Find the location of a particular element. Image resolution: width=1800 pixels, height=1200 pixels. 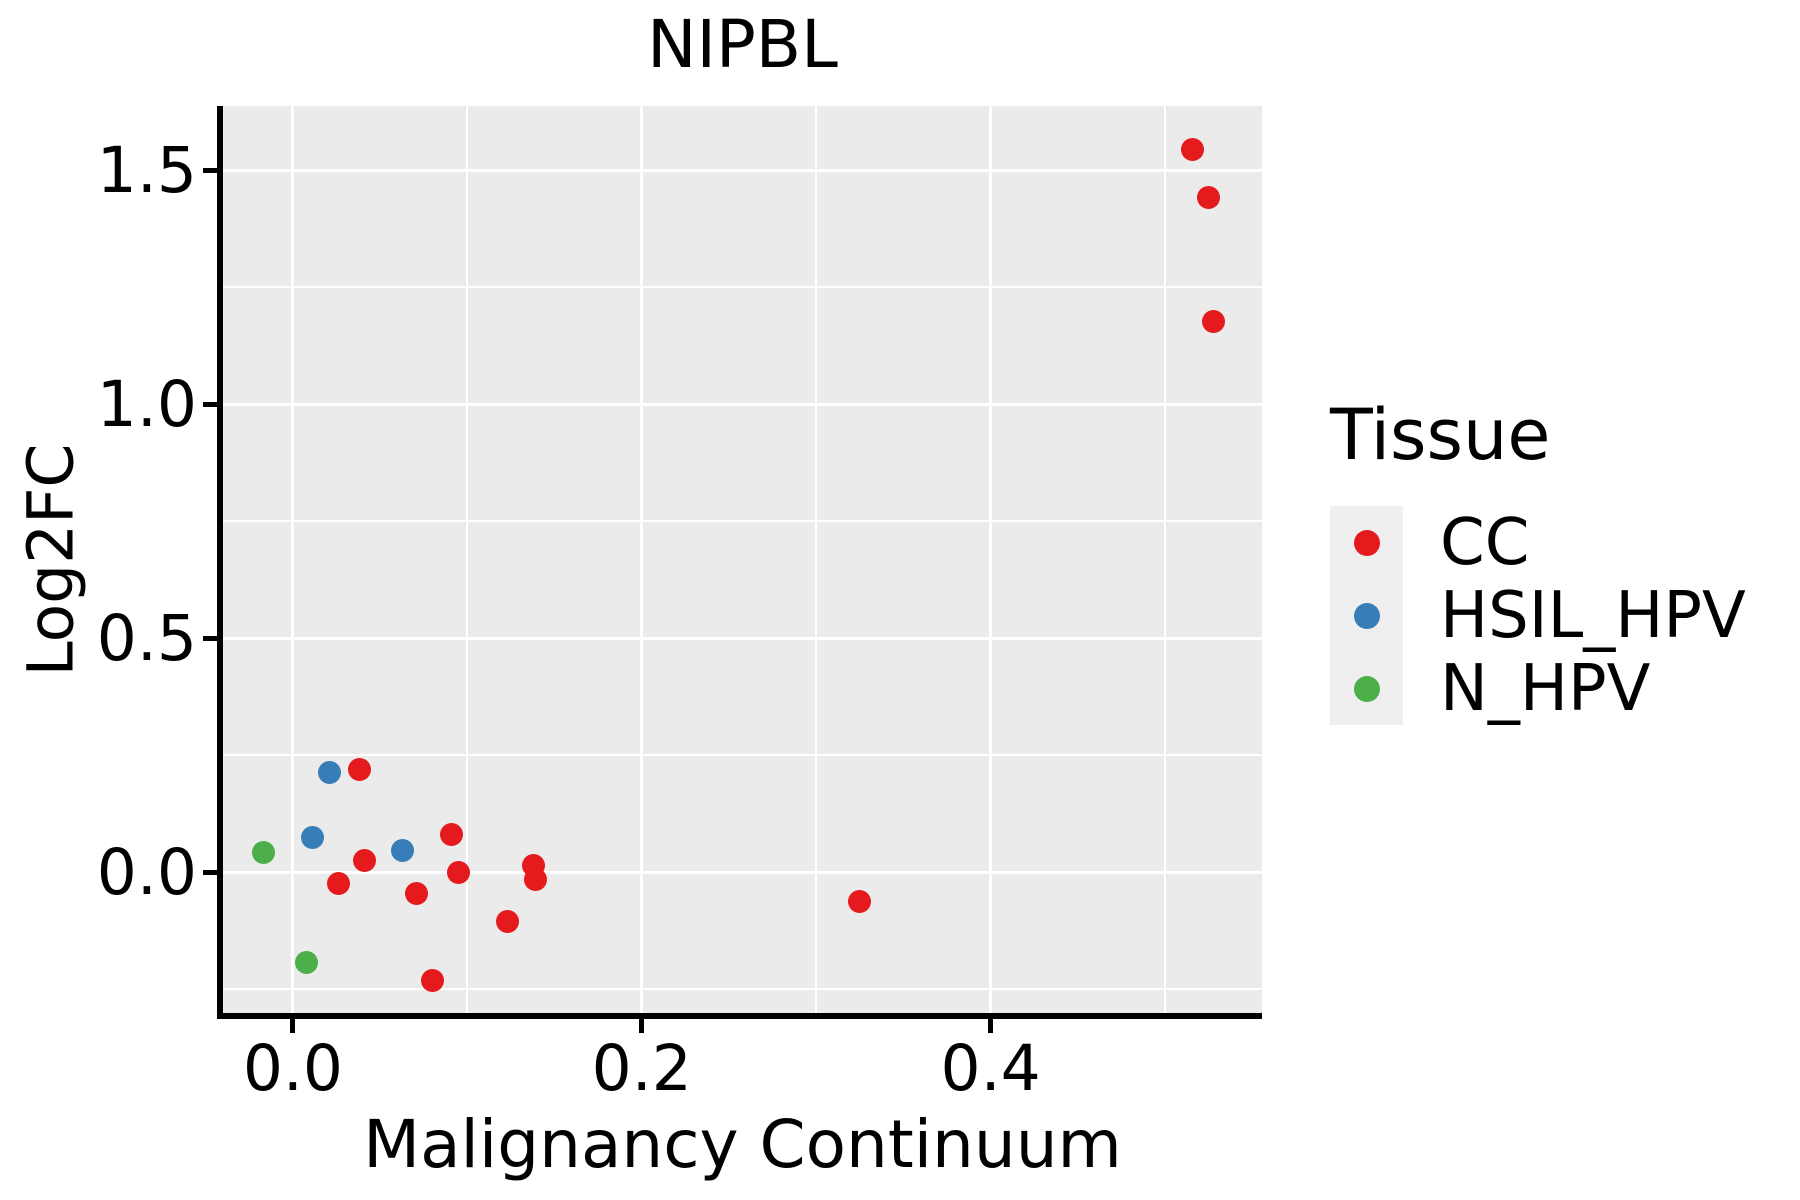

legend-entry-cc: CC is located at coordinates (1538, 542).